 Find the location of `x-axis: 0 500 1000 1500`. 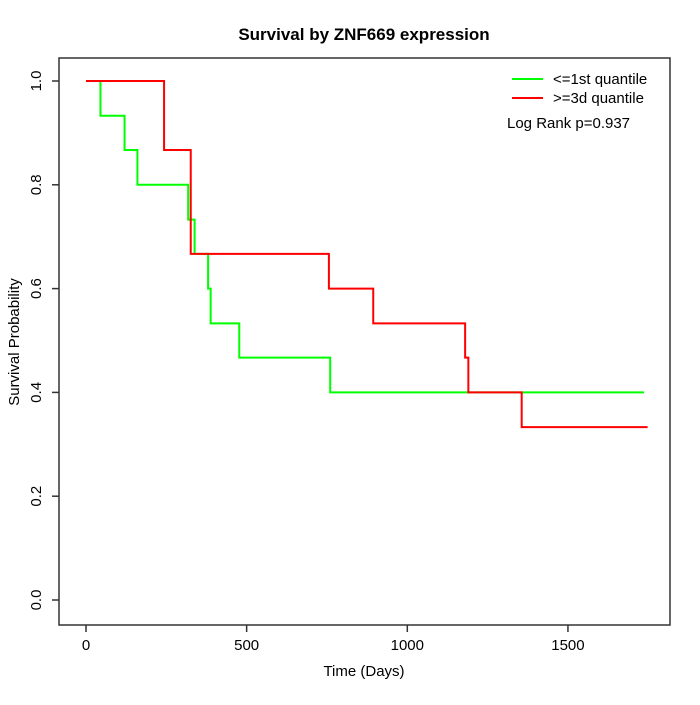

x-axis: 0 500 1000 1500 is located at coordinates (333, 639).